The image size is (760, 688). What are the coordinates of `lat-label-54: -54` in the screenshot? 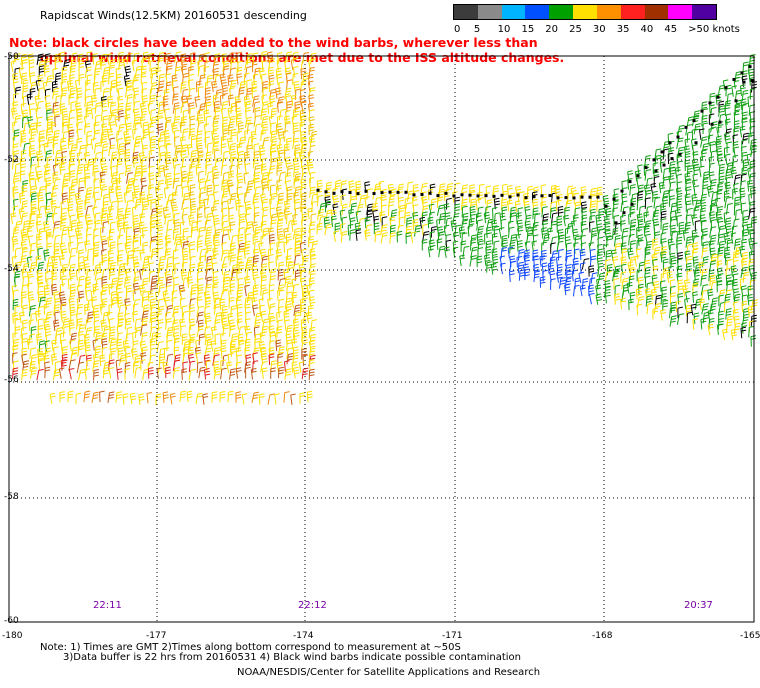 It's located at (11, 269).